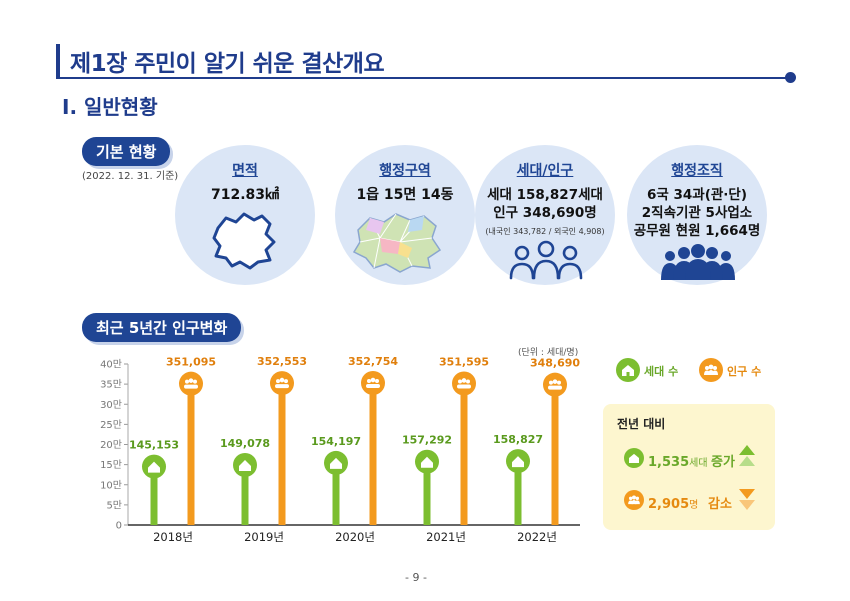  What do you see at coordinates (154, 445) in the screenshot?
I see `household-value-label: 145,153` at bounding box center [154, 445].